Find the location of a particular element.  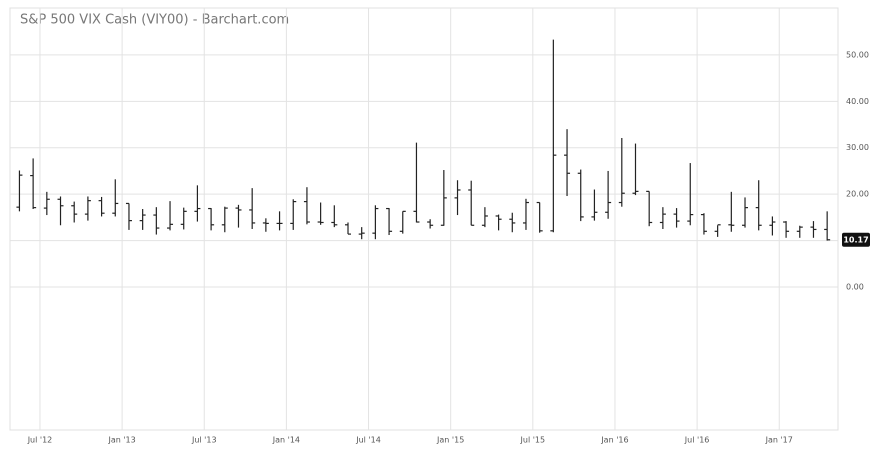

x-tick-label: Jan '14 is located at coordinates (286, 440).